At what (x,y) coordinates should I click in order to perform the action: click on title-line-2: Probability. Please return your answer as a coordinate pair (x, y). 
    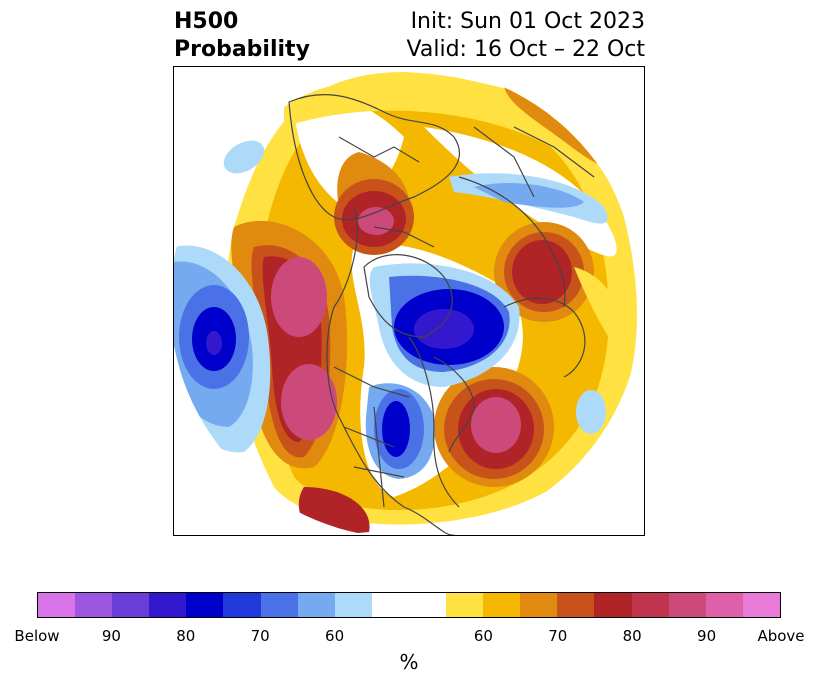
    Looking at the image, I should click on (242, 49).